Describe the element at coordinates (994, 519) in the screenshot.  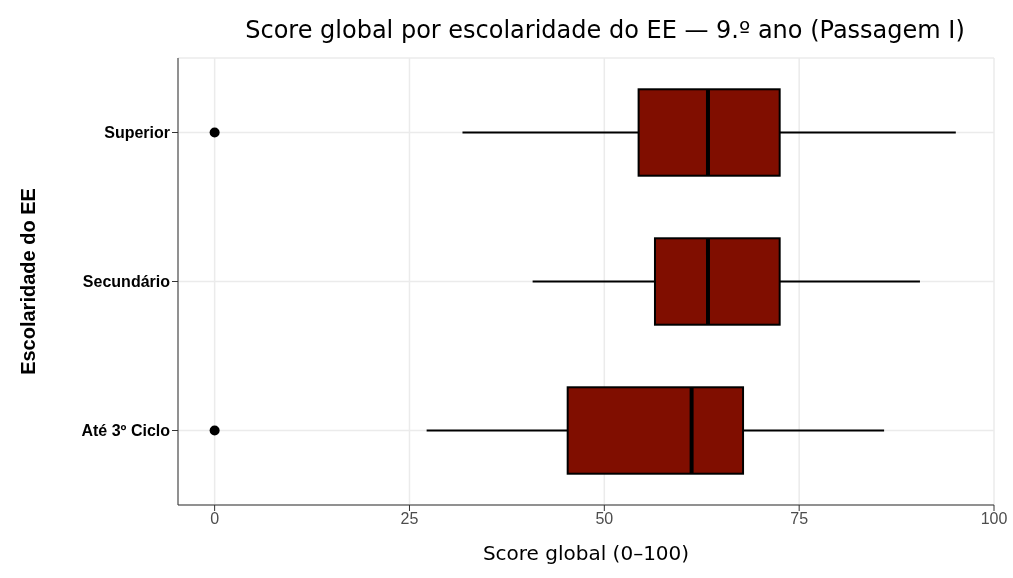
I see `x-tick-label: 100` at that location.